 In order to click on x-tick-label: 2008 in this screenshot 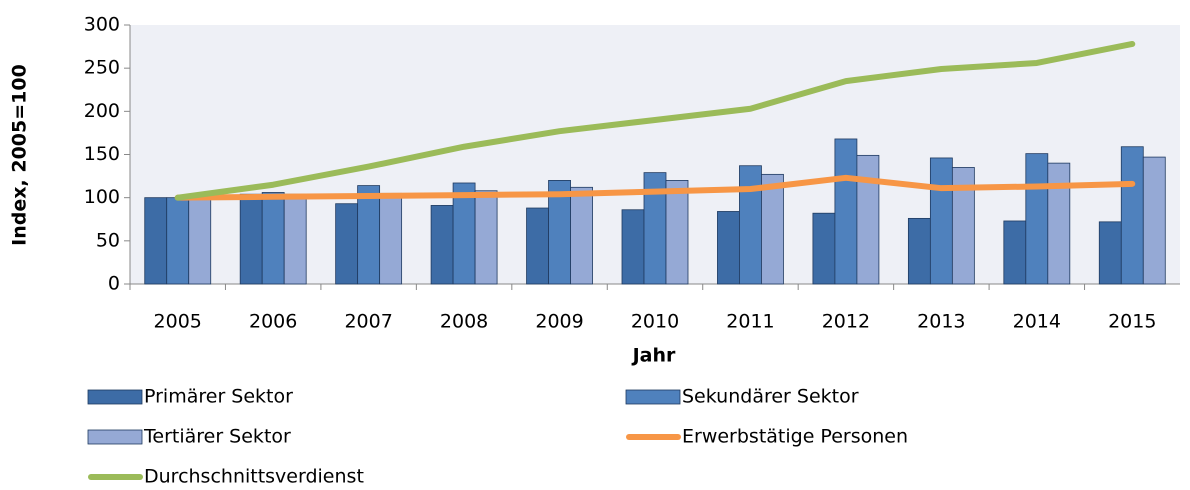, I will do `click(464, 322)`.